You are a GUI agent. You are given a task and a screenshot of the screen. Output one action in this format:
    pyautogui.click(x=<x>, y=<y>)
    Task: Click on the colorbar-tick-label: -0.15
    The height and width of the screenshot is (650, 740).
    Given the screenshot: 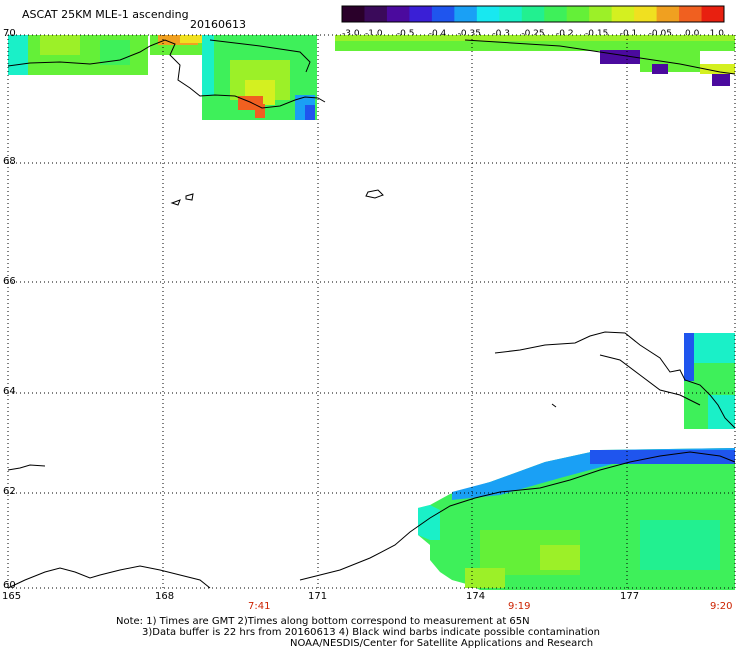 What is the action you would take?
    pyautogui.click(x=596, y=34)
    